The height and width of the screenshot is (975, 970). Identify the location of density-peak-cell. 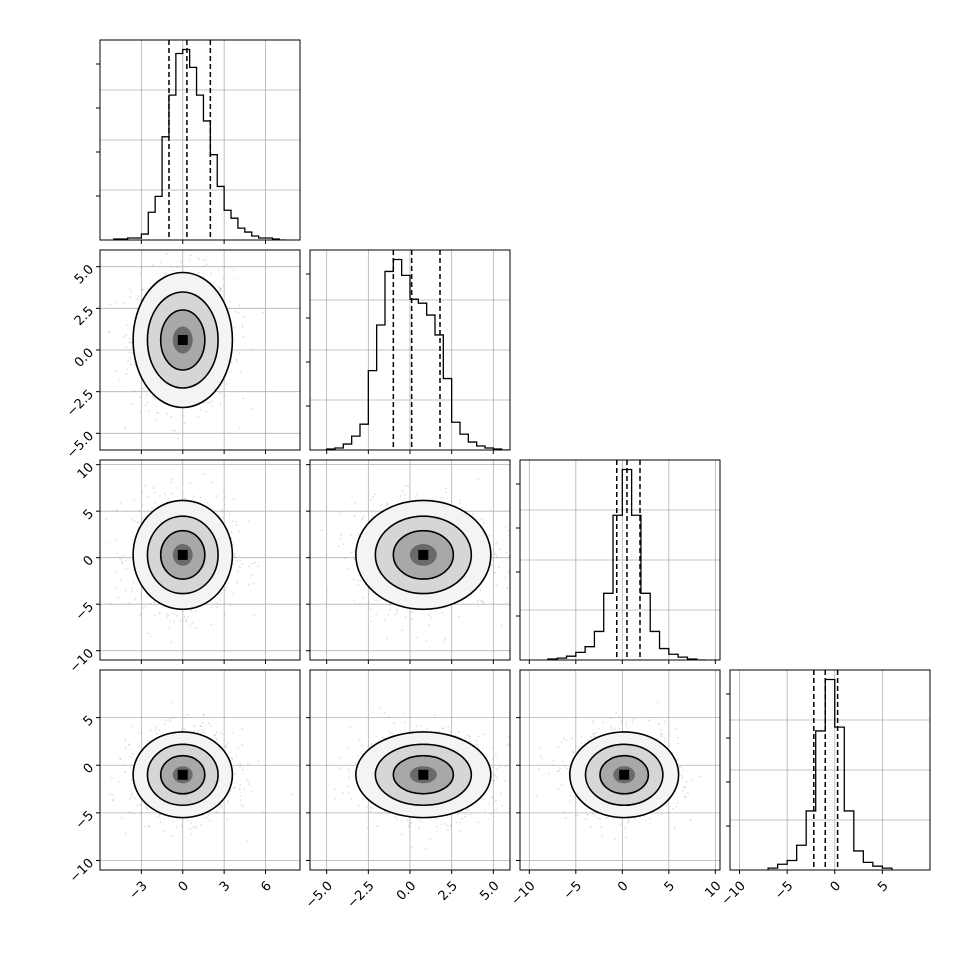
(183, 775).